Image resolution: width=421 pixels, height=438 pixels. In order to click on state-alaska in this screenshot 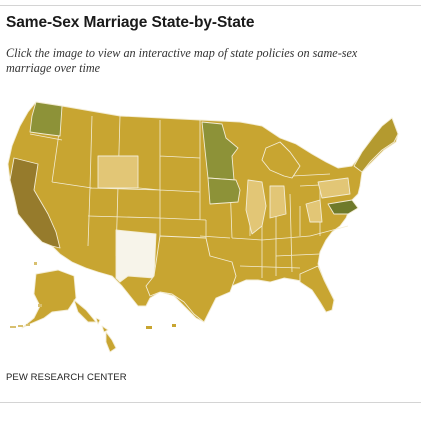, I will do `click(49, 299)`.